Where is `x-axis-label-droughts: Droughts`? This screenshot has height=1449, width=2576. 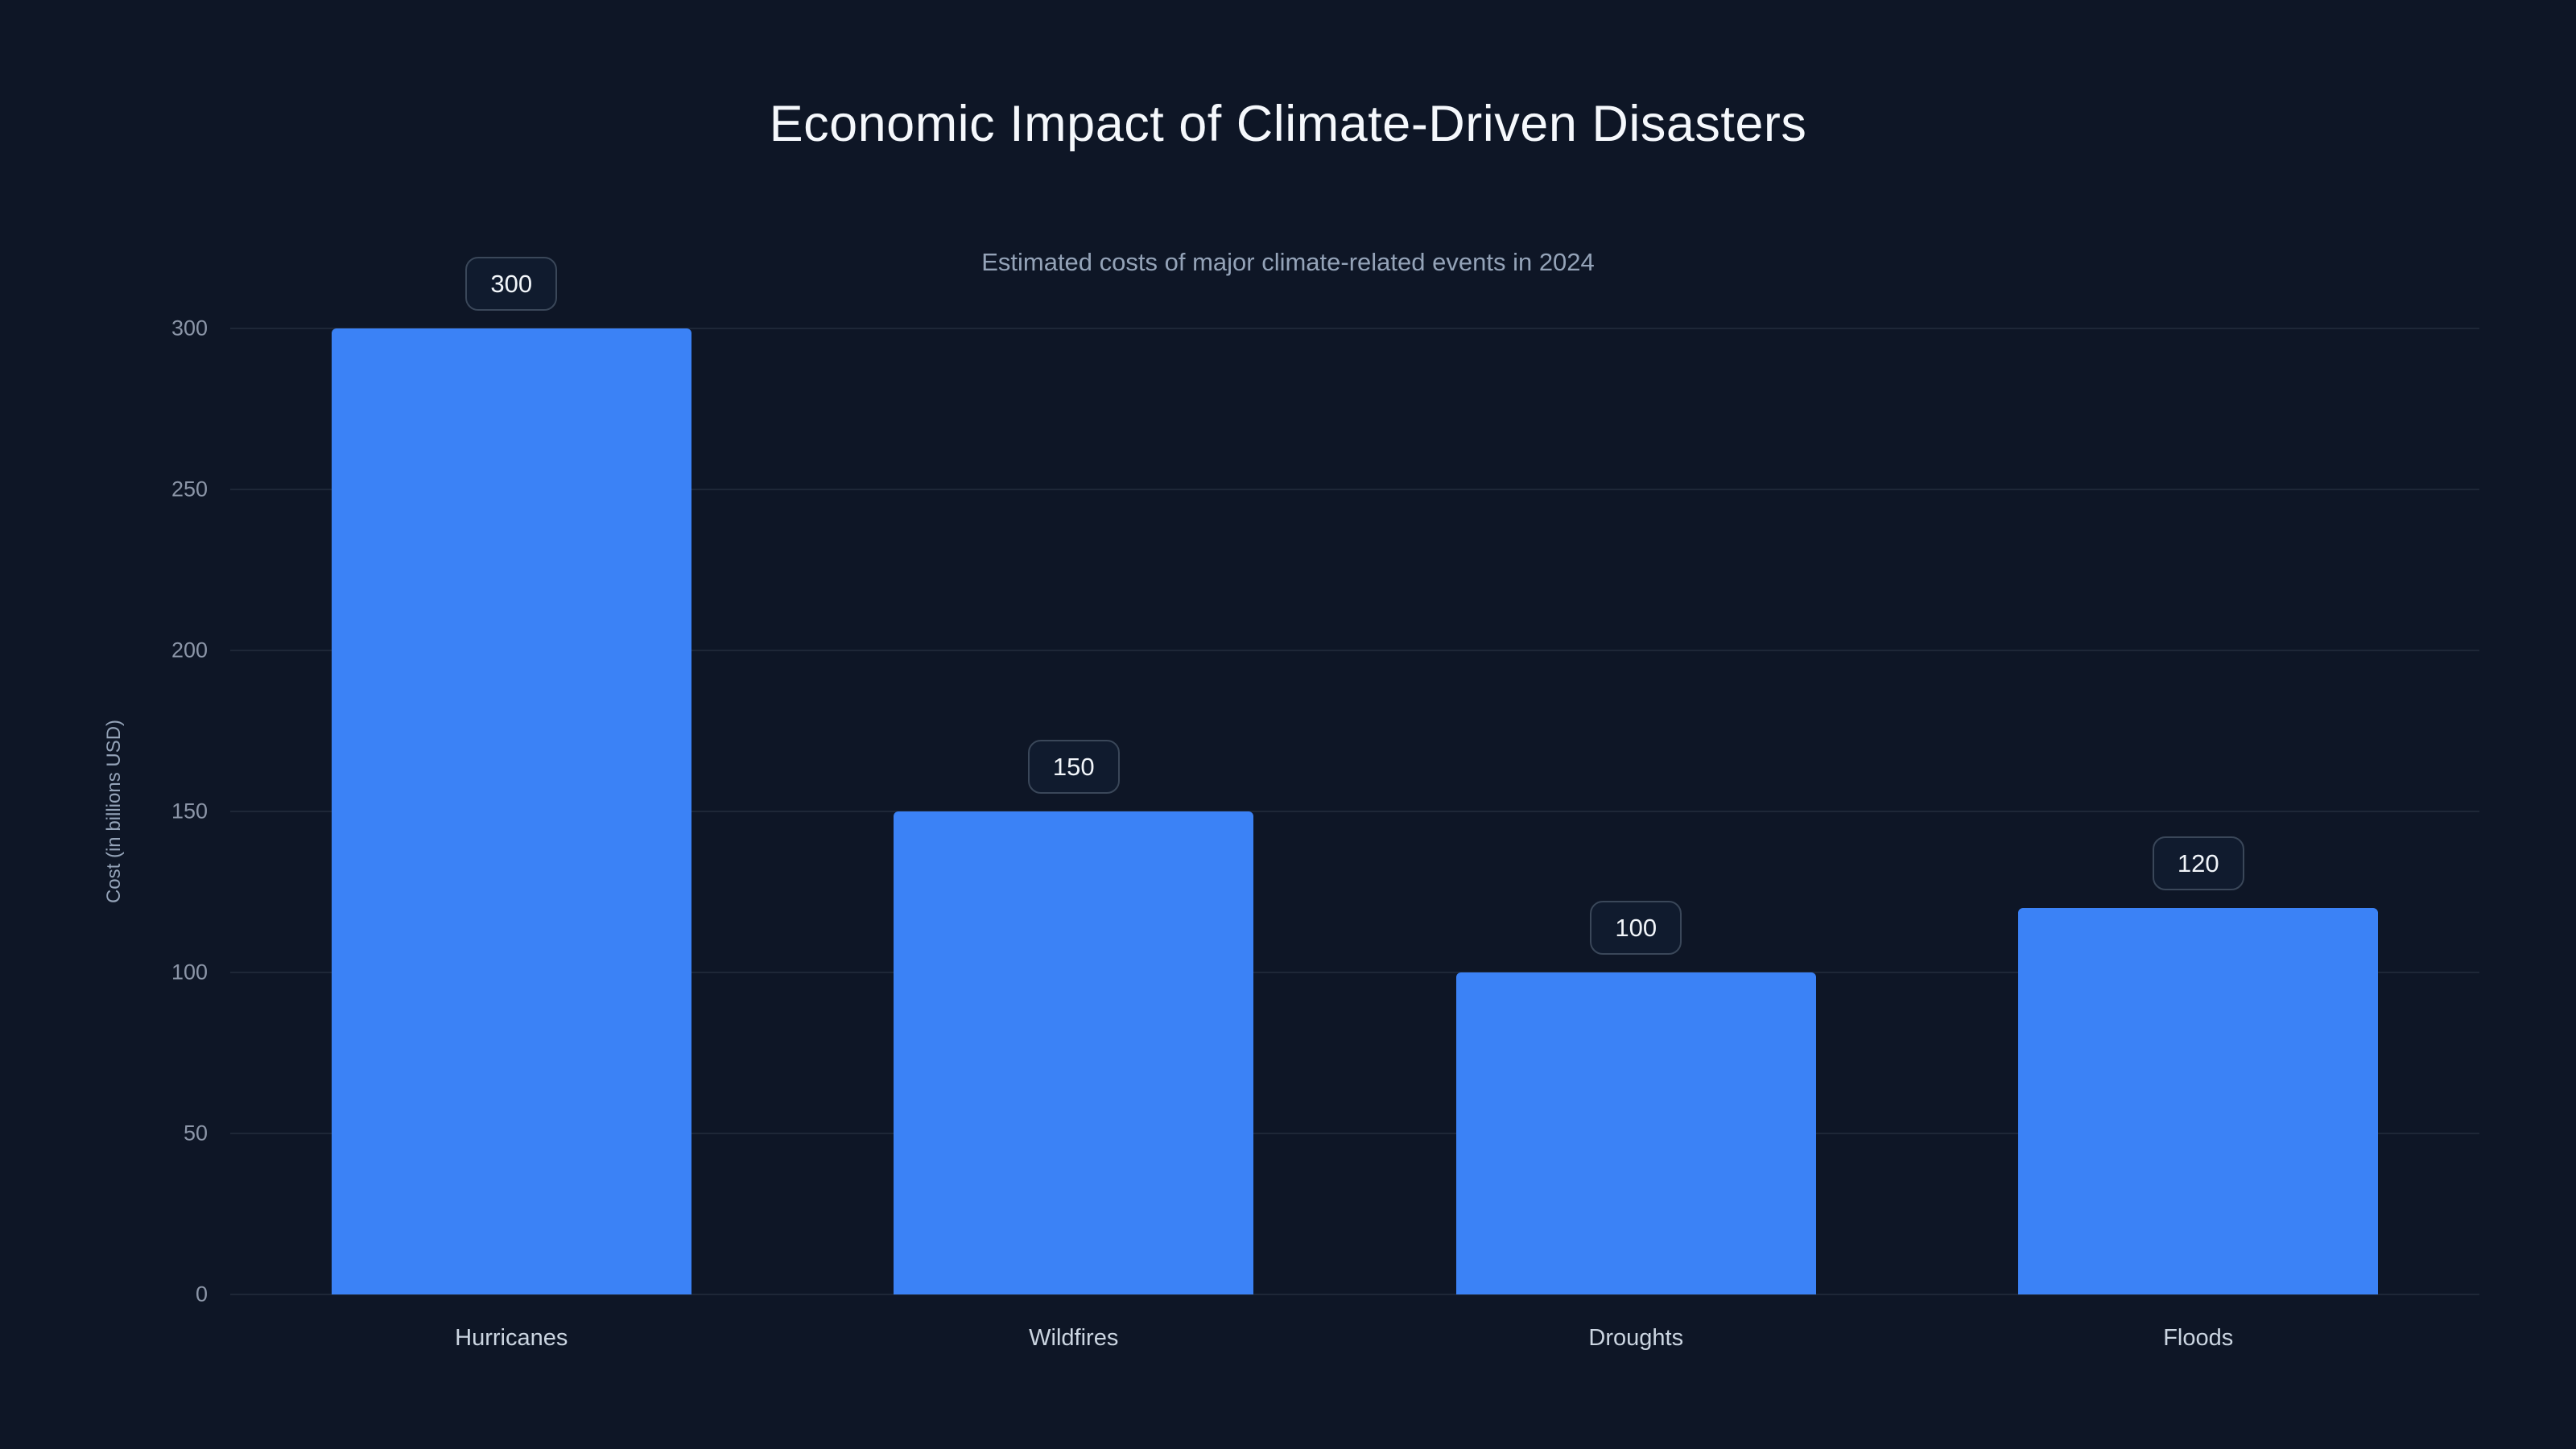
x-axis-label-droughts: Droughts is located at coordinates (1636, 1338).